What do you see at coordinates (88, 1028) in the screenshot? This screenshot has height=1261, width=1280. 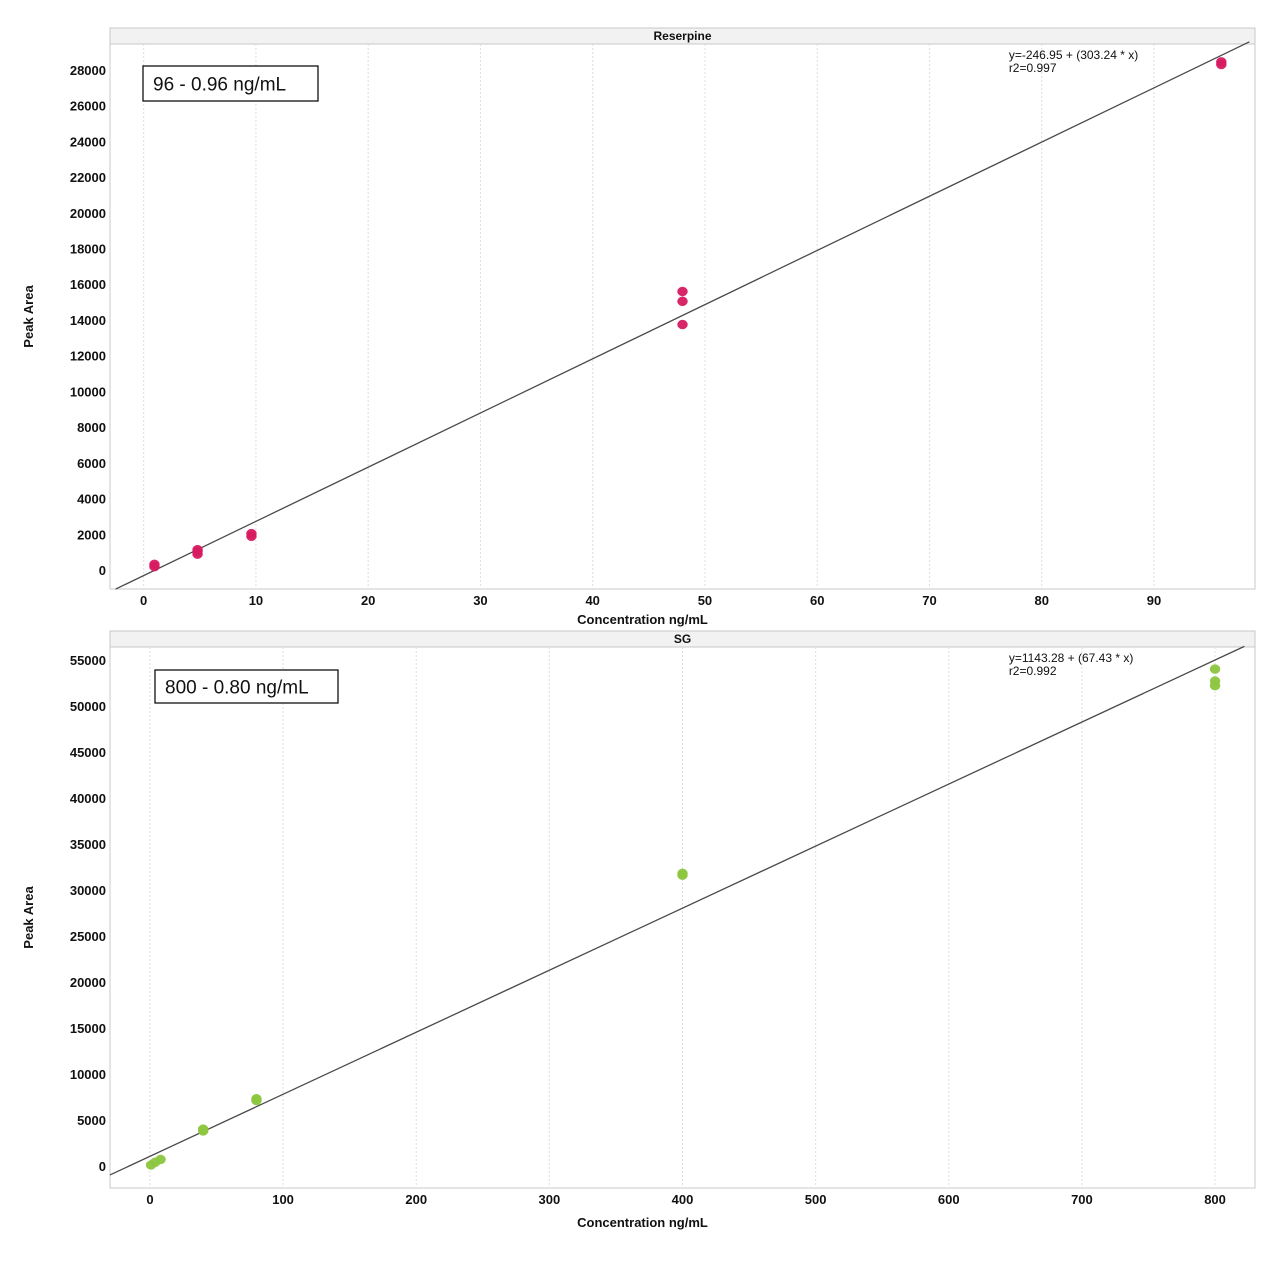 I see `y-tick-label: 15000` at bounding box center [88, 1028].